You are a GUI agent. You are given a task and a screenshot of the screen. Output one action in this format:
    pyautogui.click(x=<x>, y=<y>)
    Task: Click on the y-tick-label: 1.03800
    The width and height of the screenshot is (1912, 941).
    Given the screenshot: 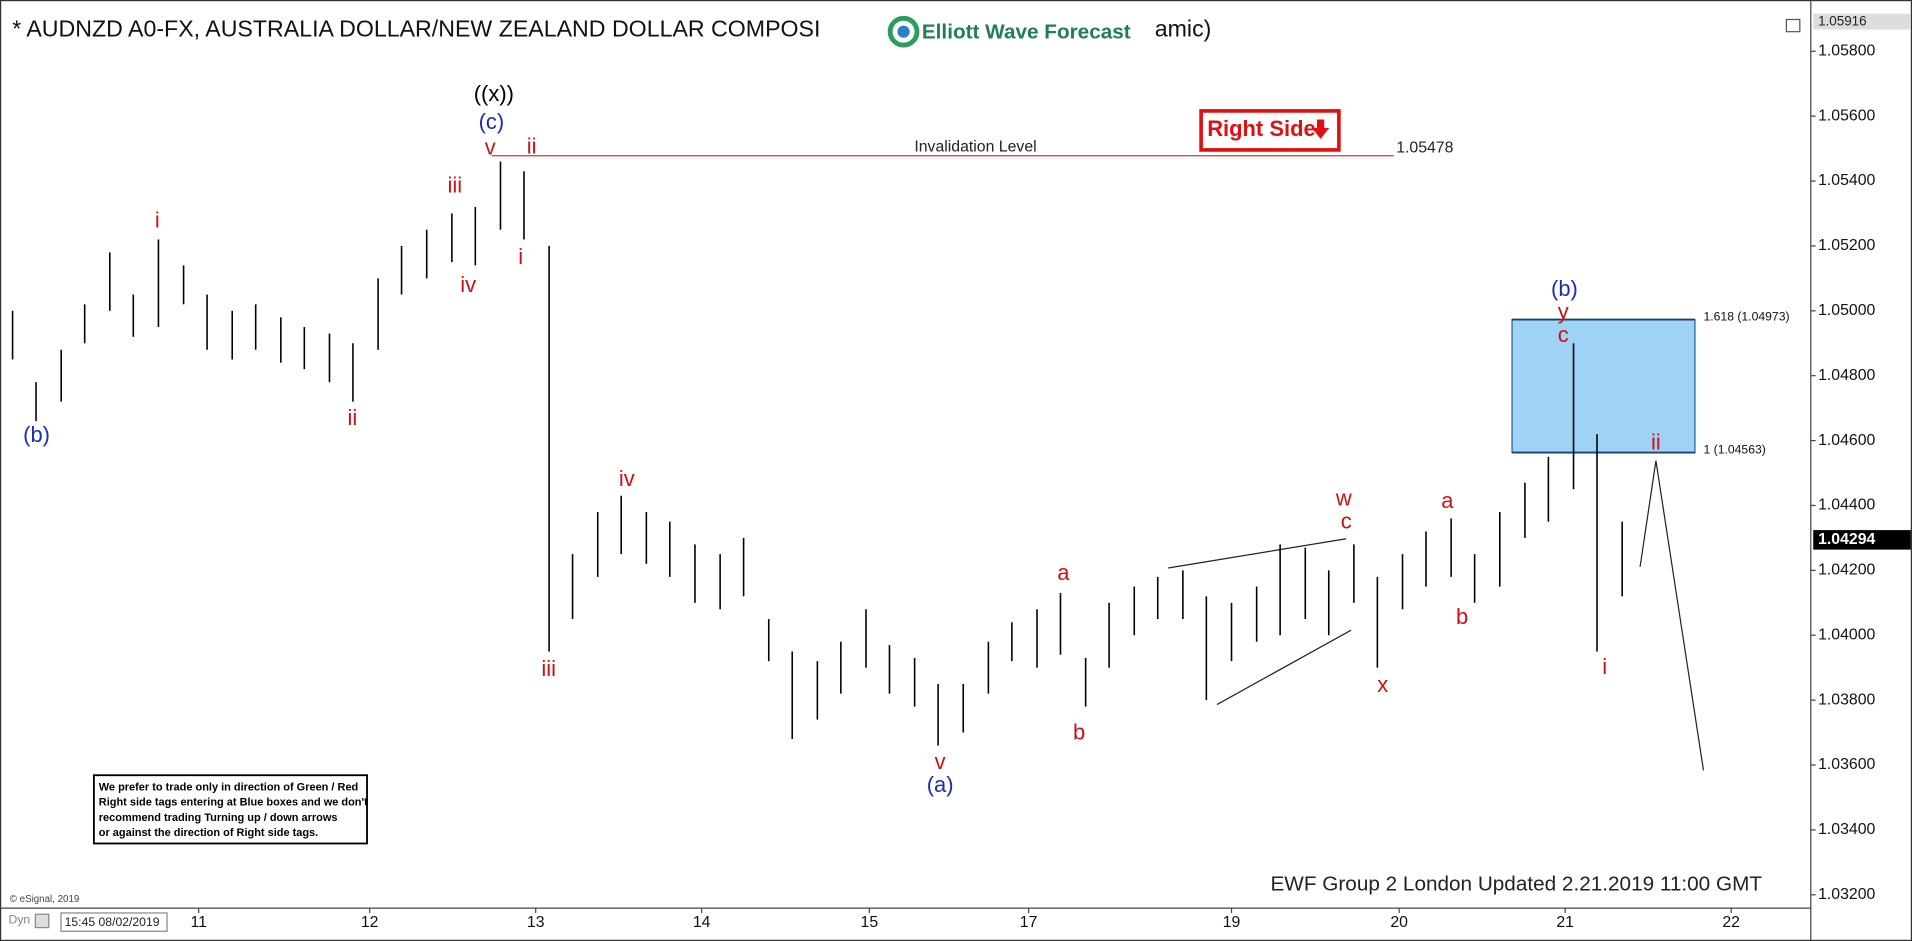 What is the action you would take?
    pyautogui.click(x=1846, y=699)
    